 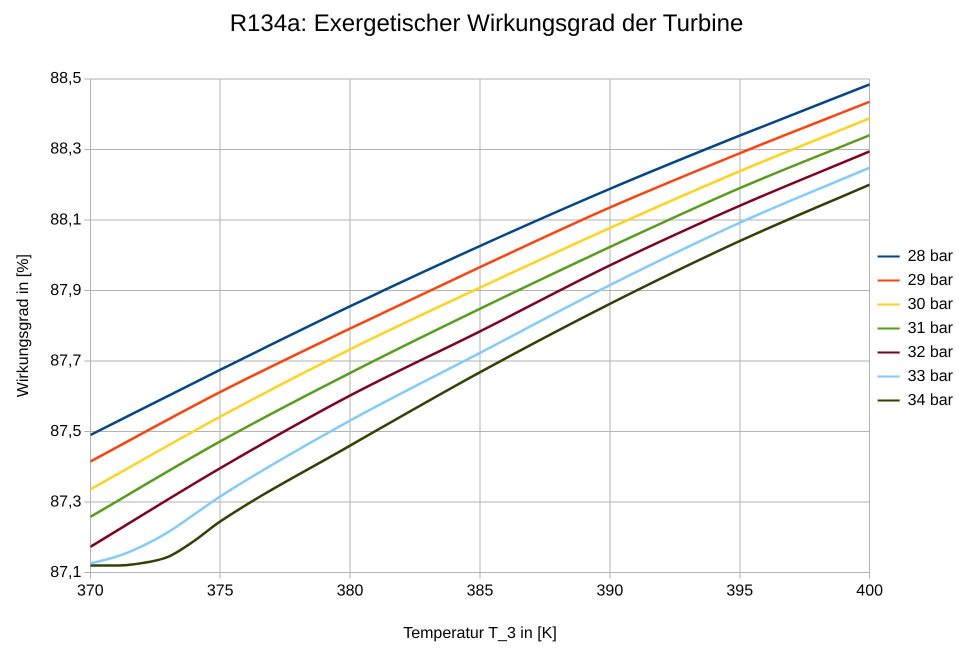 What do you see at coordinates (66, 361) in the screenshot?
I see `y-tick-label: 87,7` at bounding box center [66, 361].